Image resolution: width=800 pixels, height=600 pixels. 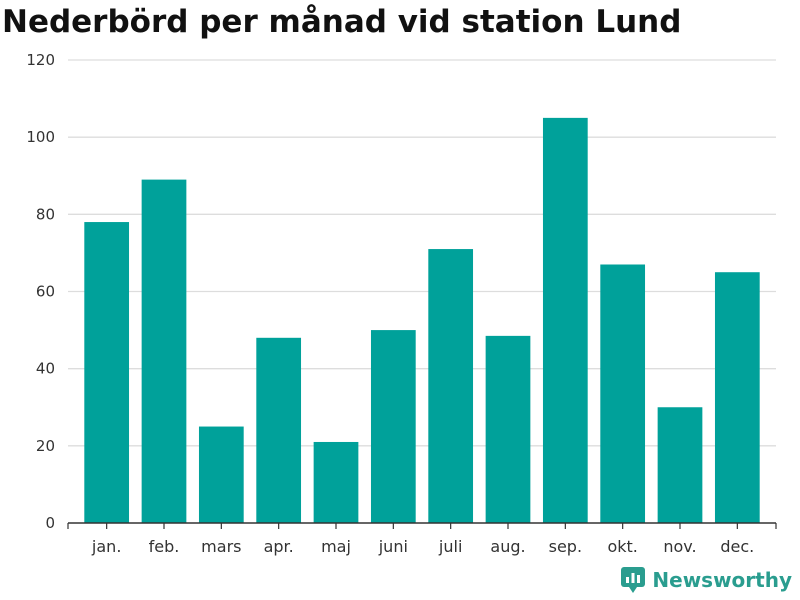 What do you see at coordinates (40, 60) in the screenshot?
I see `y-tick-label: 120` at bounding box center [40, 60].